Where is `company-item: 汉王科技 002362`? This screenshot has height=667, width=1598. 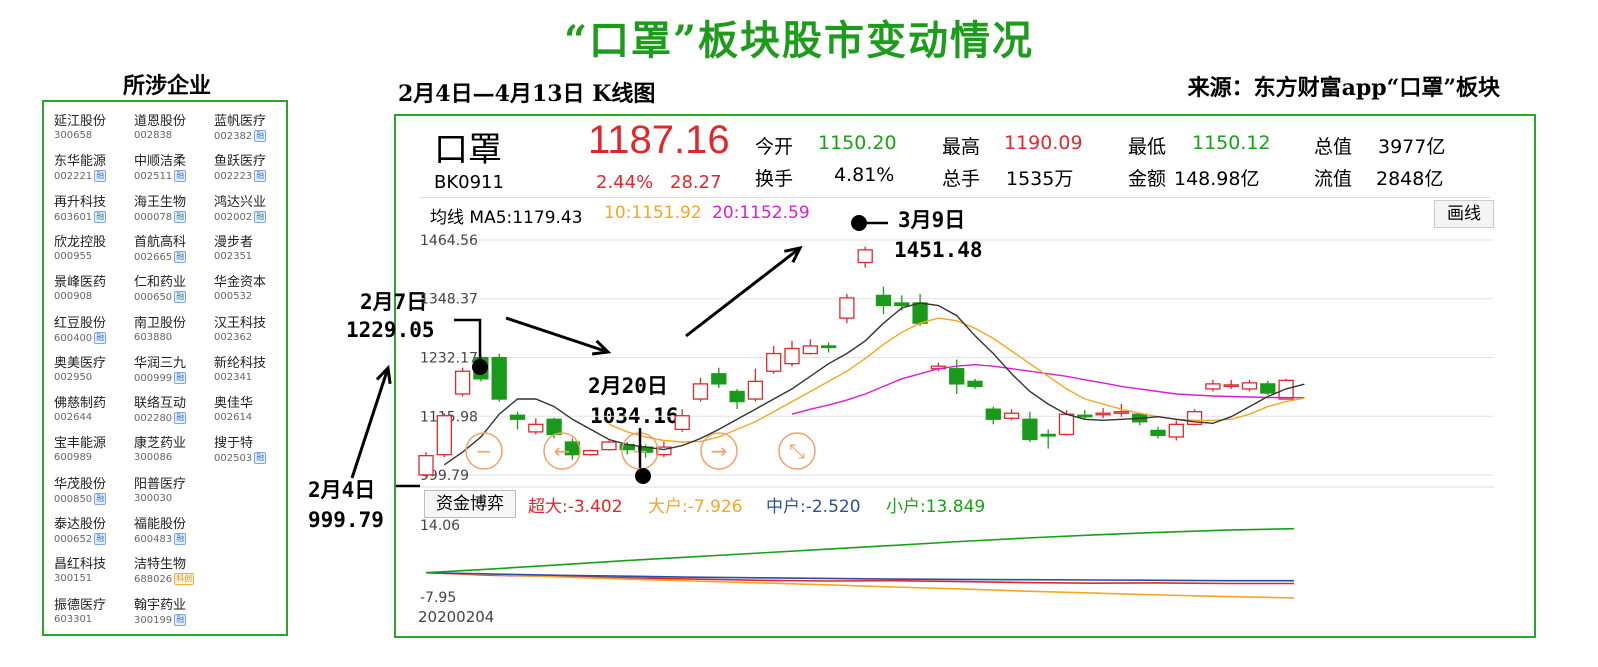 company-item: 汉王科技 002362 is located at coordinates (254, 336).